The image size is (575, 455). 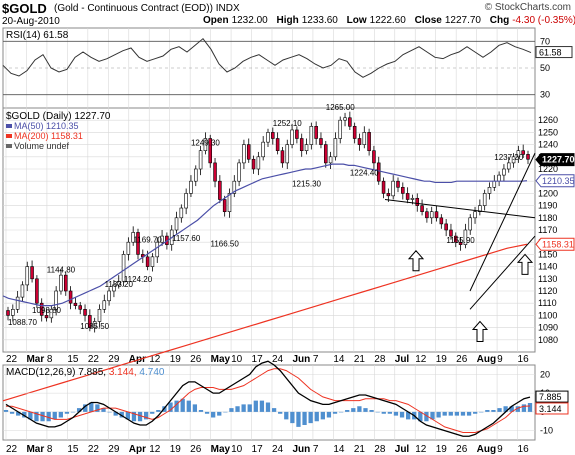 What do you see at coordinates (124, 372) in the screenshot?
I see `macd-title-signal: 3.144,` at bounding box center [124, 372].